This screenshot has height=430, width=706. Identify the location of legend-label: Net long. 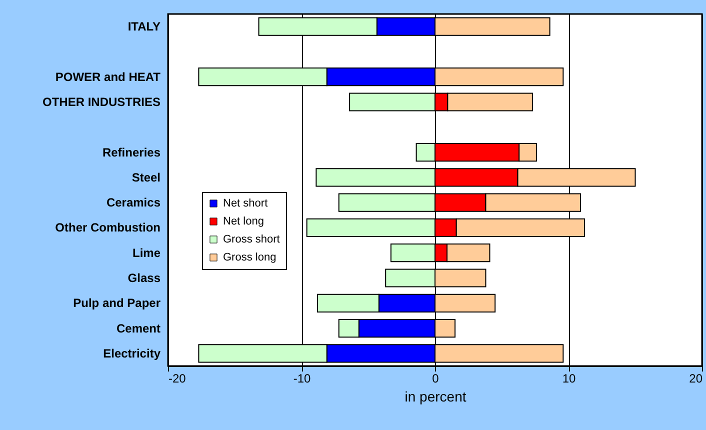
(243, 222).